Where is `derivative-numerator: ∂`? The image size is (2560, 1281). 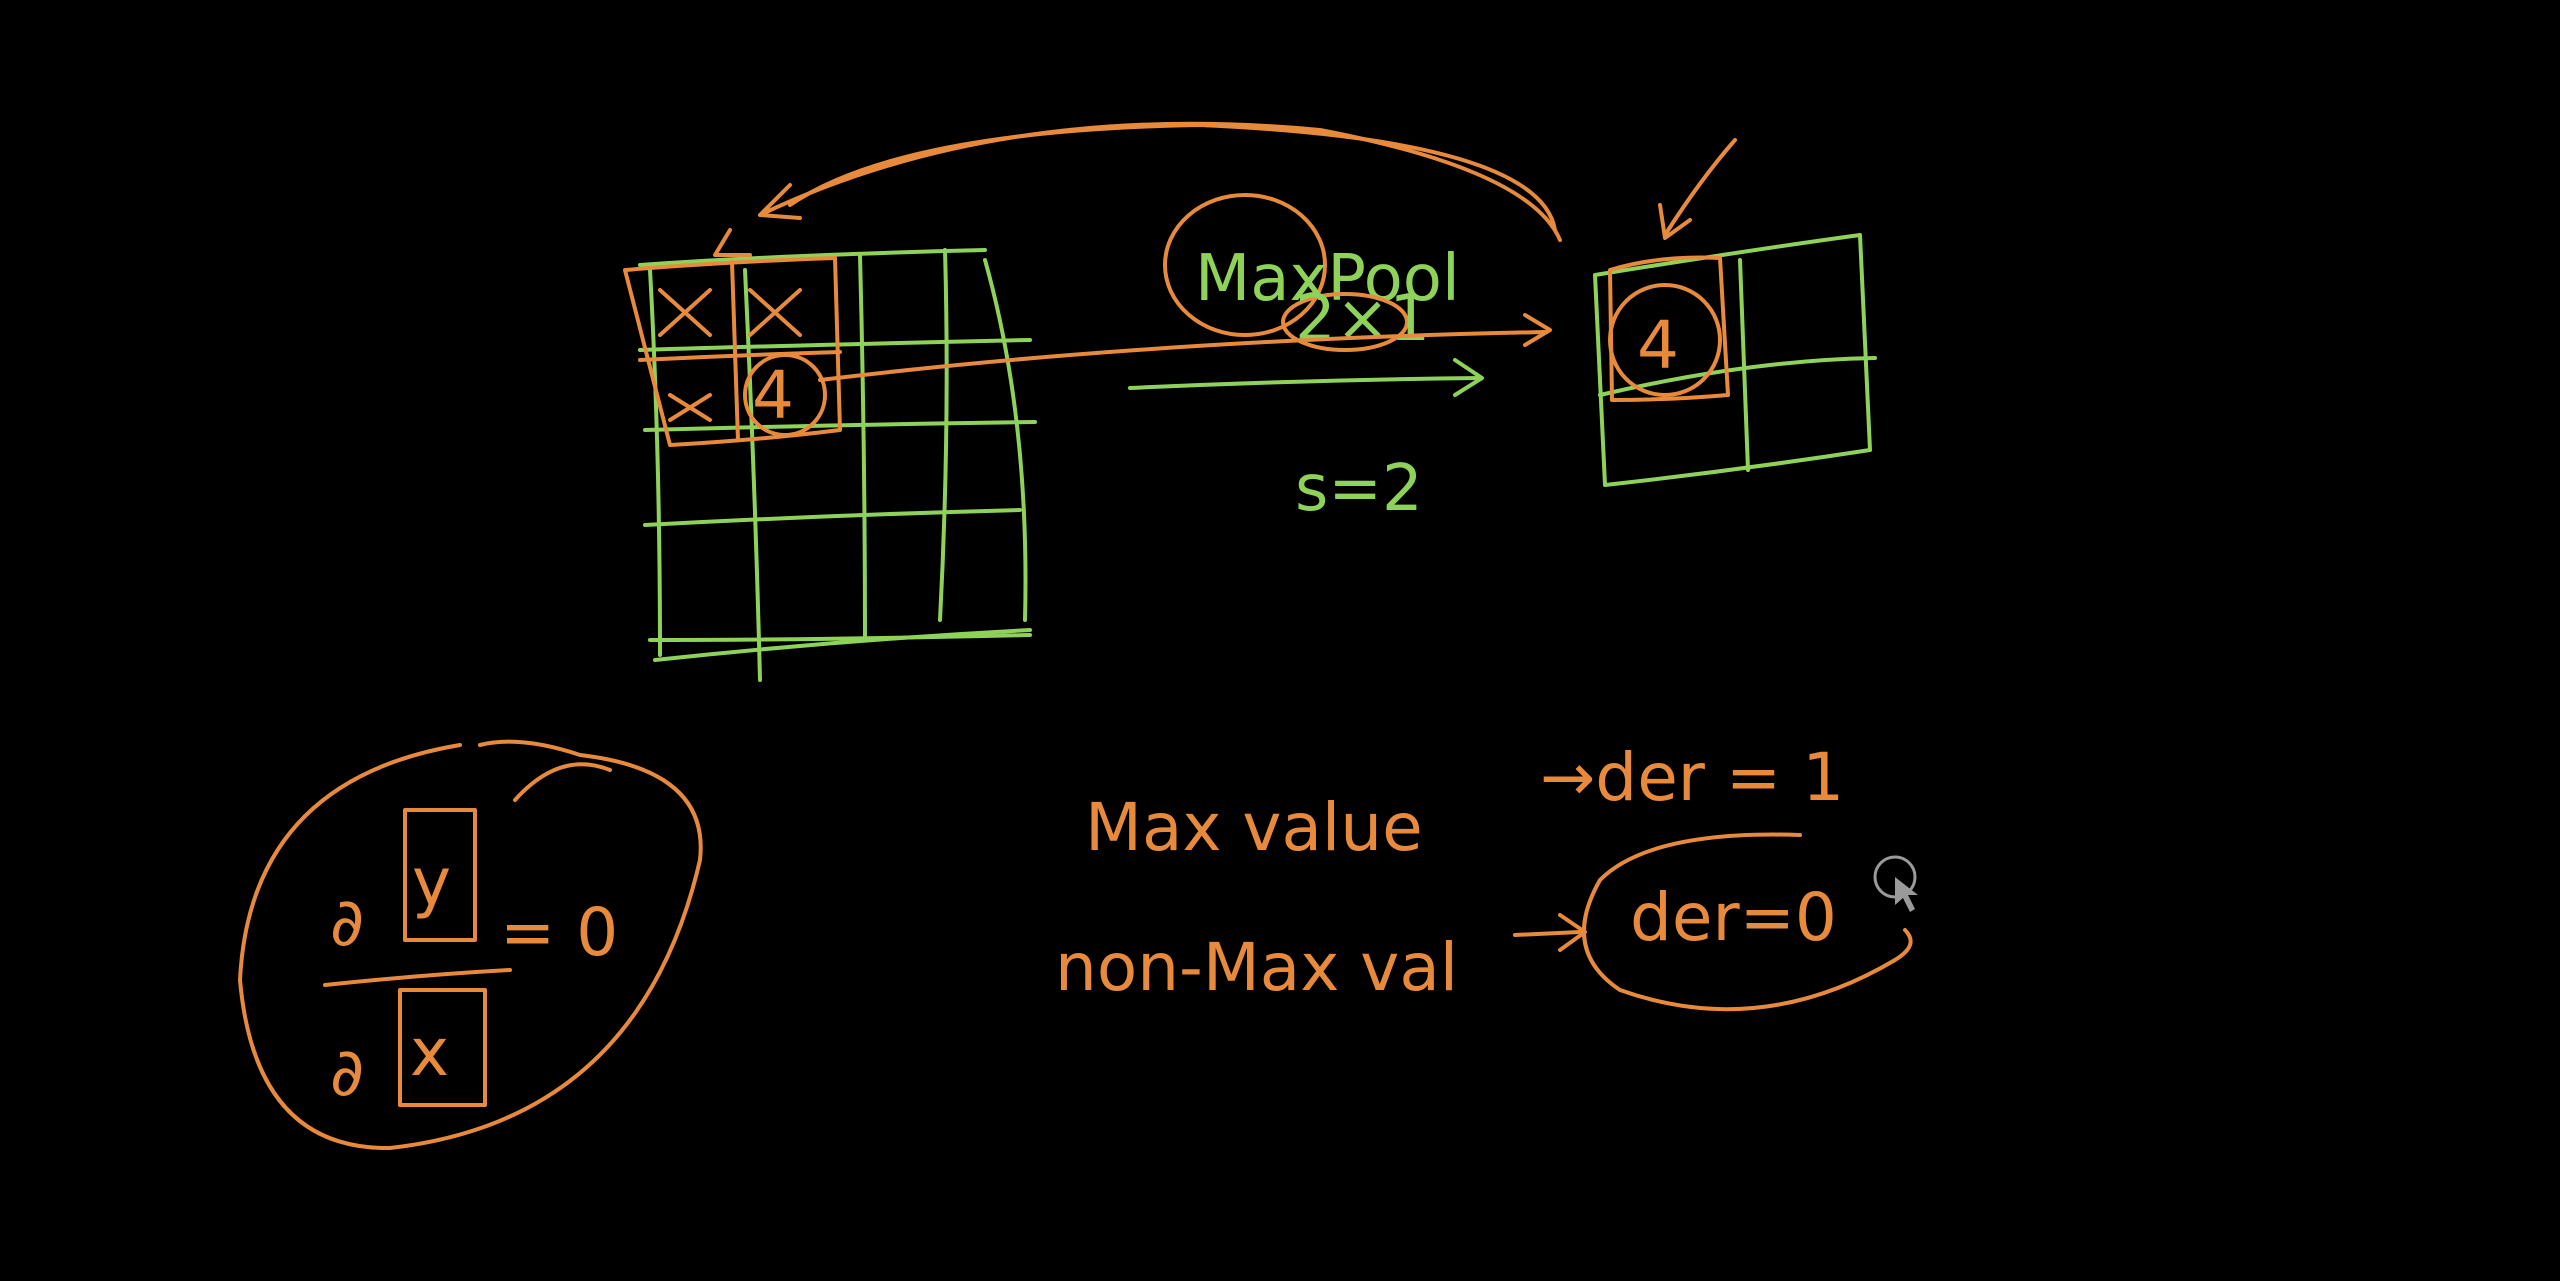
derivative-numerator: ∂ is located at coordinates (347, 922).